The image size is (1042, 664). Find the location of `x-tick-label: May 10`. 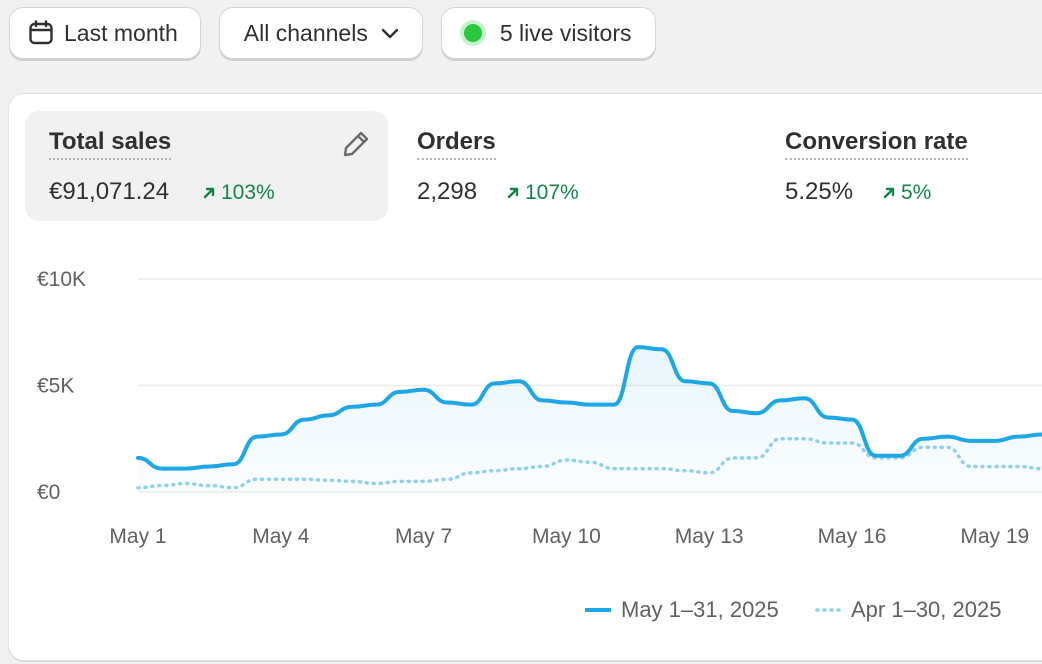

x-tick-label: May 10 is located at coordinates (566, 536).